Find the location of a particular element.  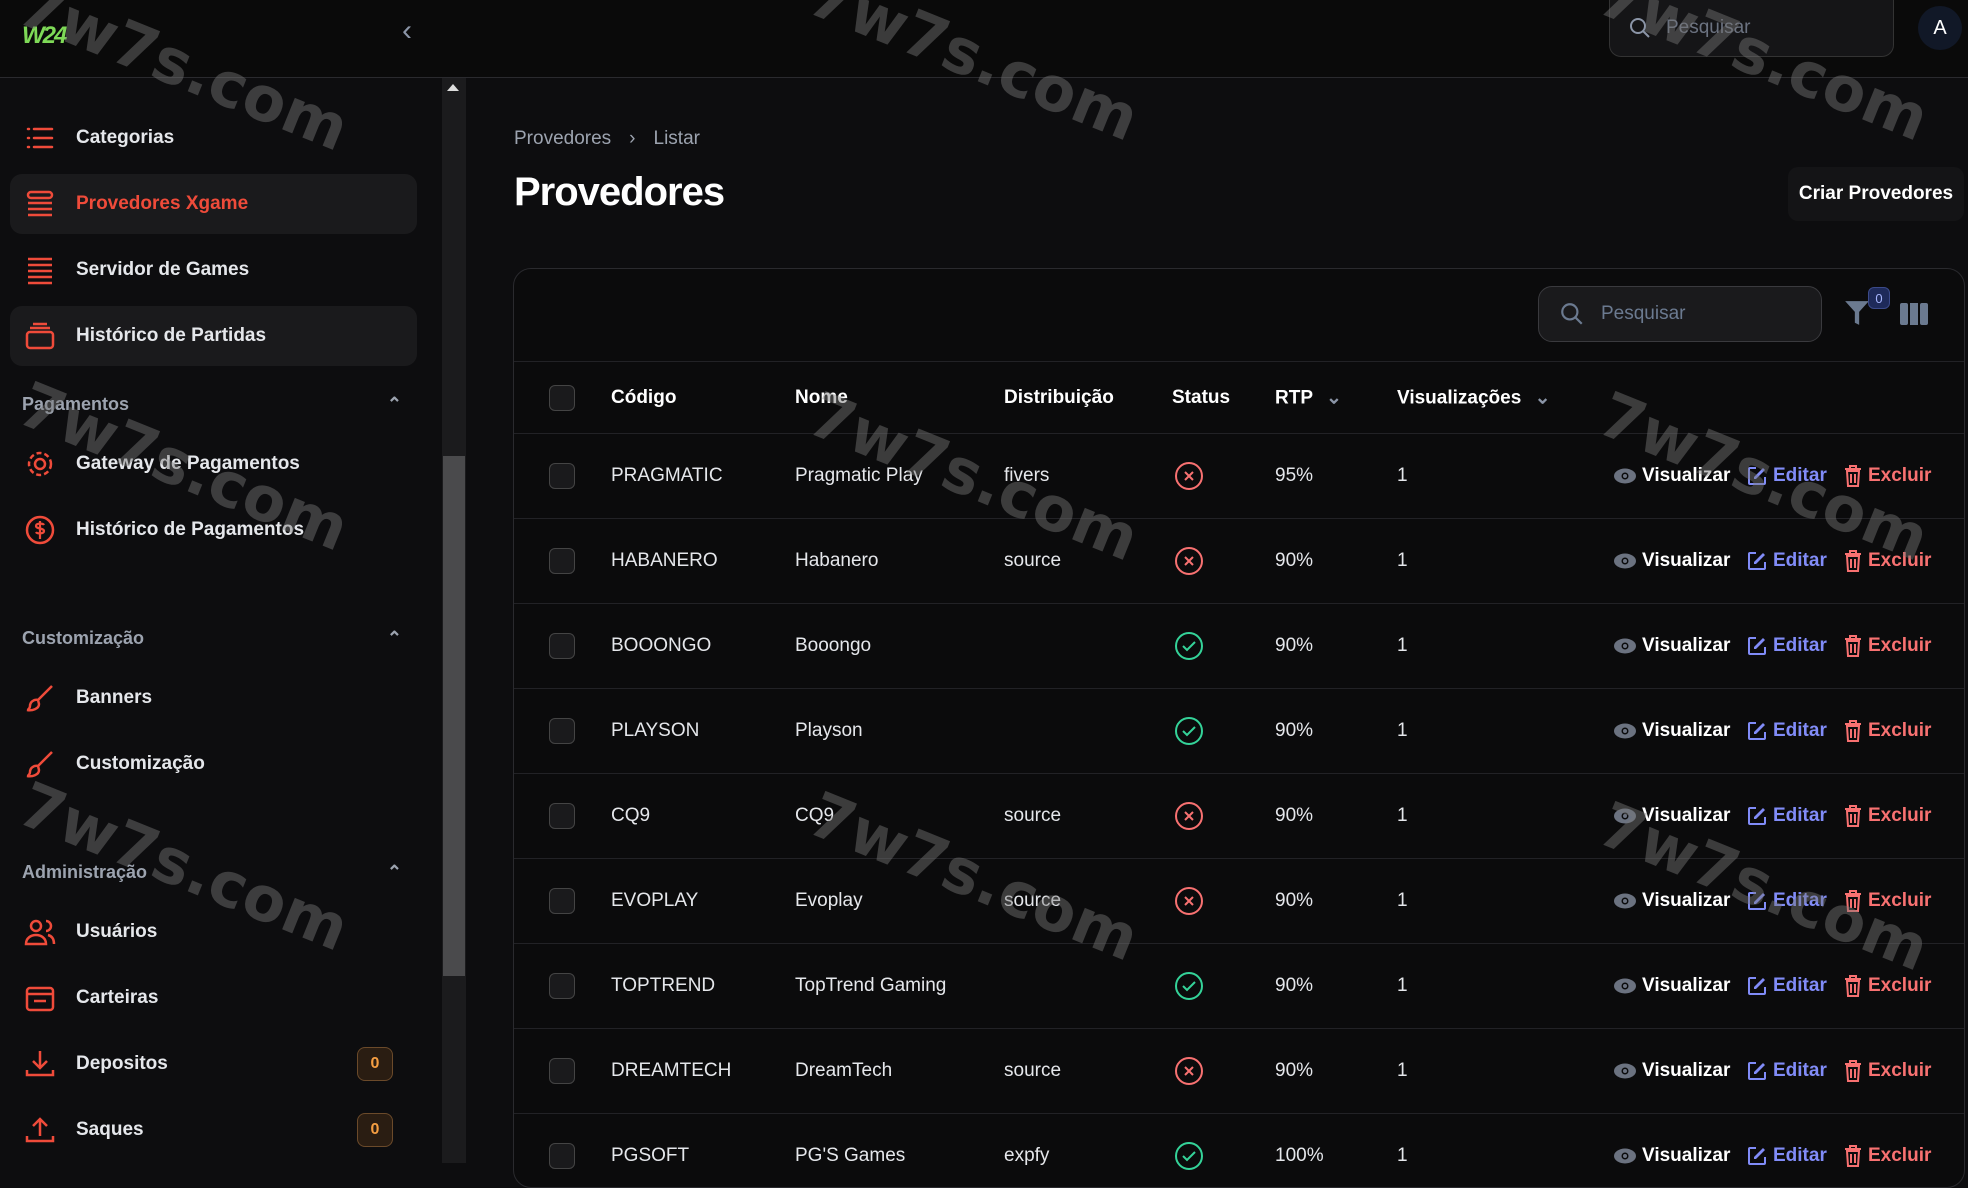

global-search-input: Pesquisar is located at coordinates (1751, 28).